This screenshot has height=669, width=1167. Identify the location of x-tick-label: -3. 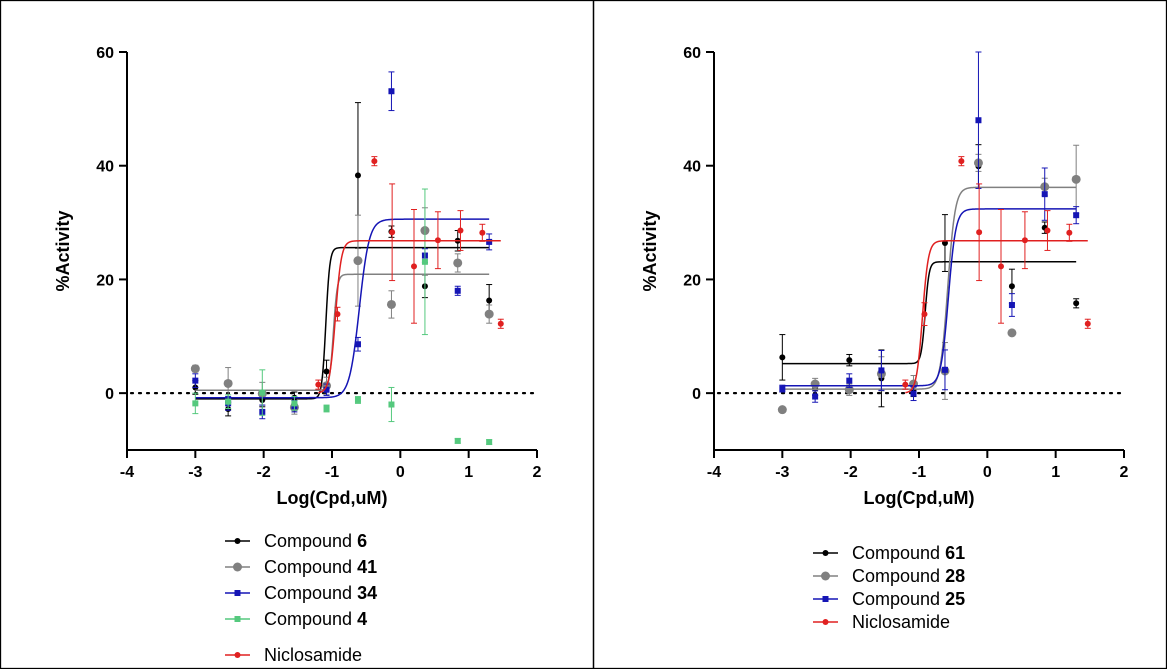
(195, 472).